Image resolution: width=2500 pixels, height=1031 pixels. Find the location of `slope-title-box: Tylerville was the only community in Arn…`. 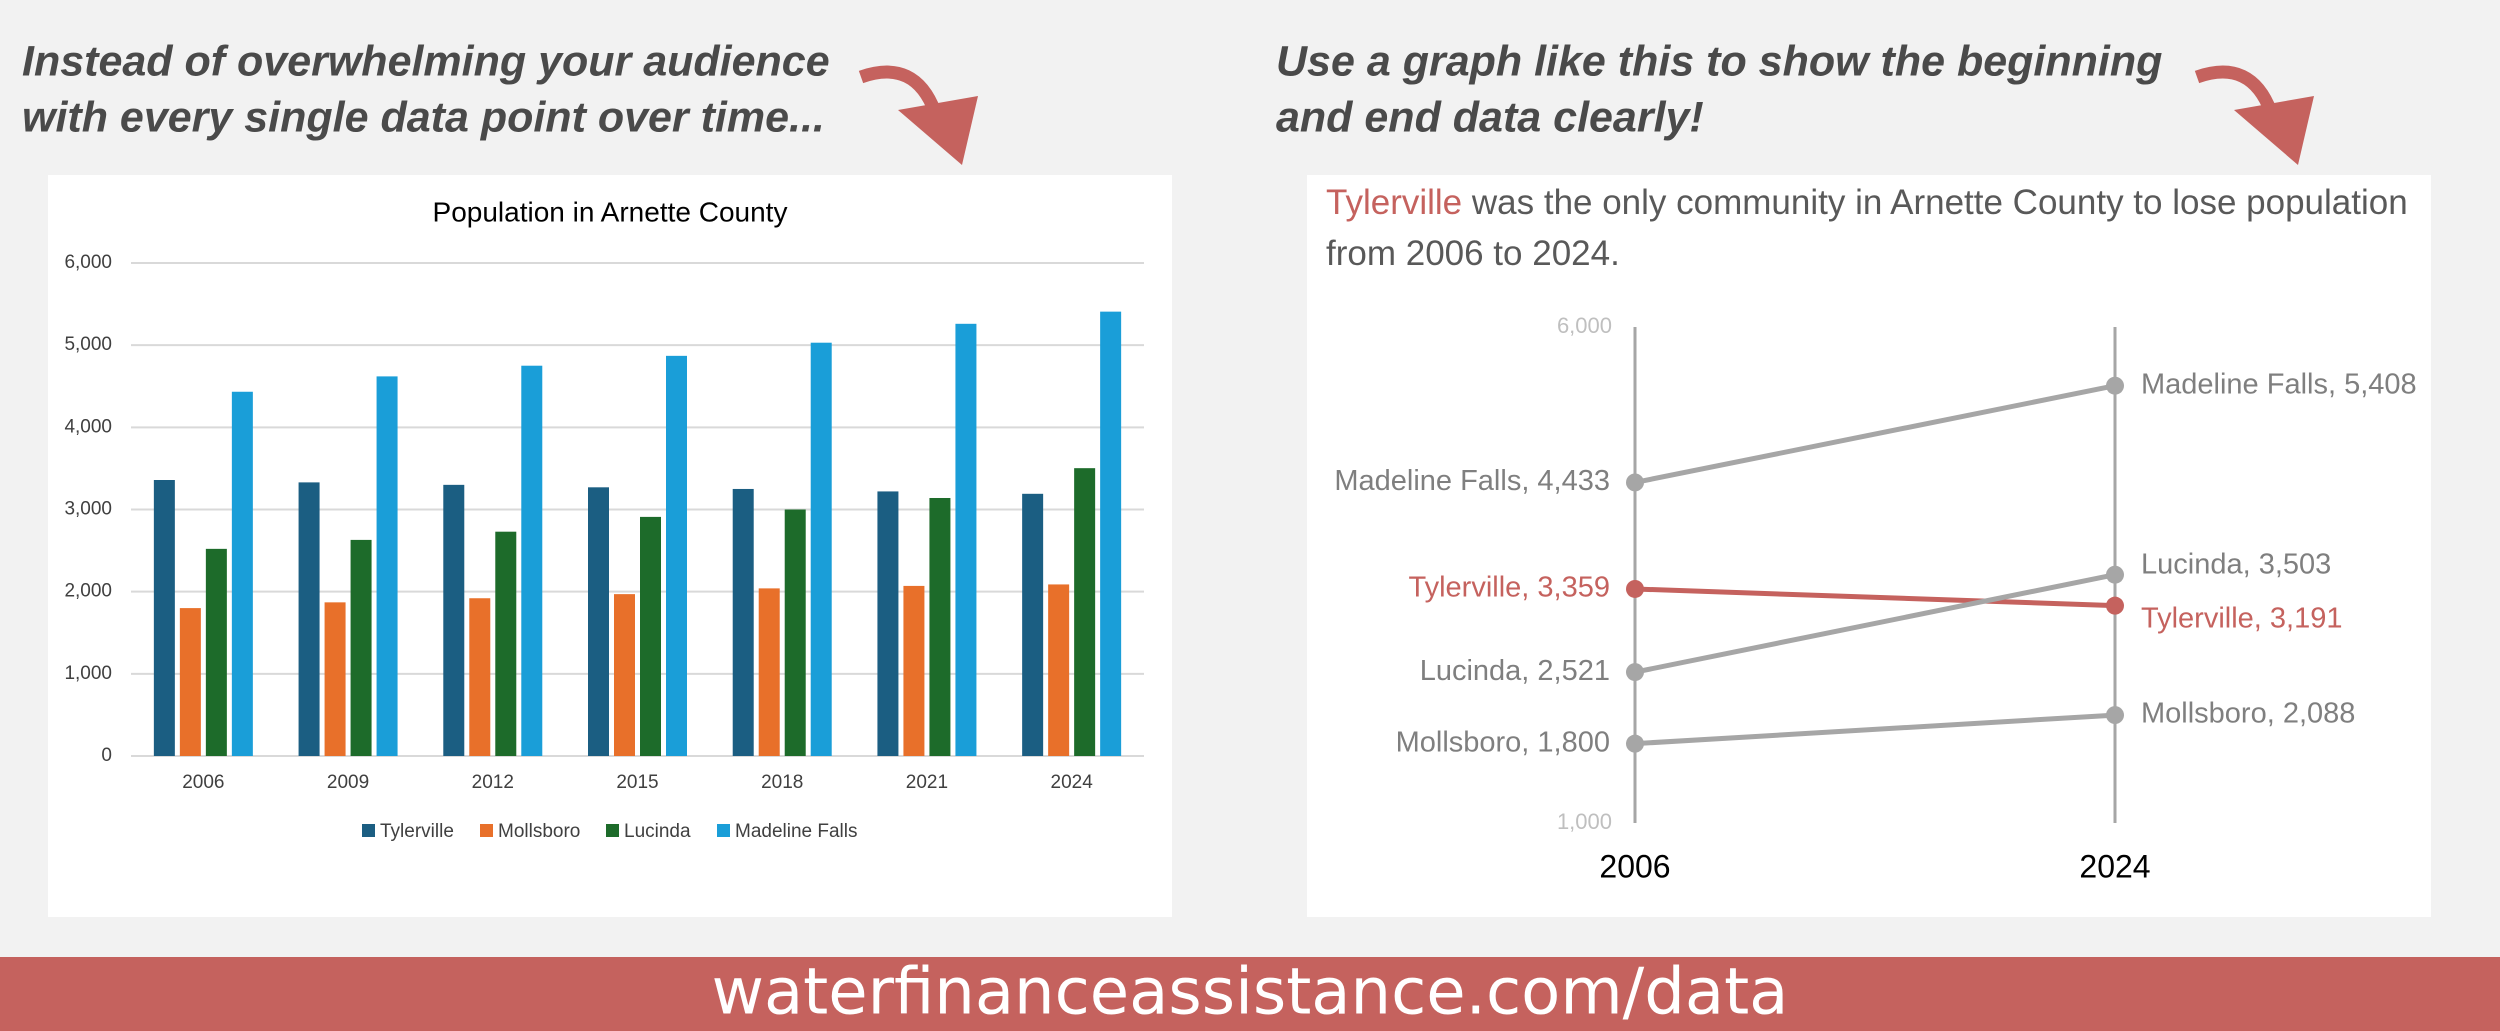

slope-title-box: Tylerville was the only community in Arn… is located at coordinates (1871, 229).